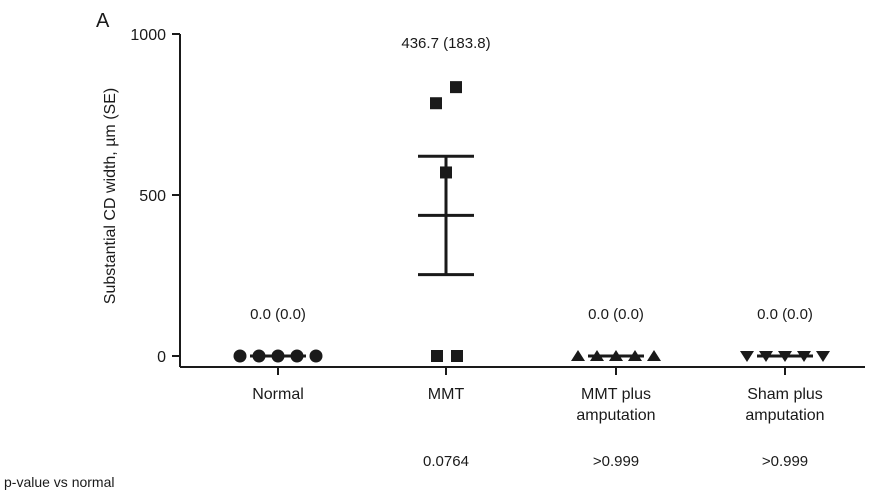 Image resolution: width=878 pixels, height=494 pixels. Describe the element at coordinates (616, 394) in the screenshot. I see `x-tick-label: MMT plus` at that location.